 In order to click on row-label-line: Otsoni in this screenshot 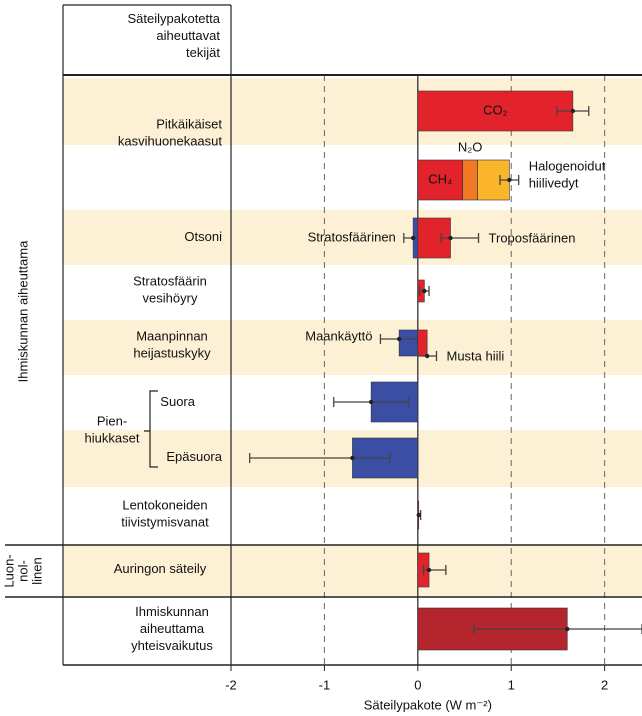, I will do `click(203, 236)`.